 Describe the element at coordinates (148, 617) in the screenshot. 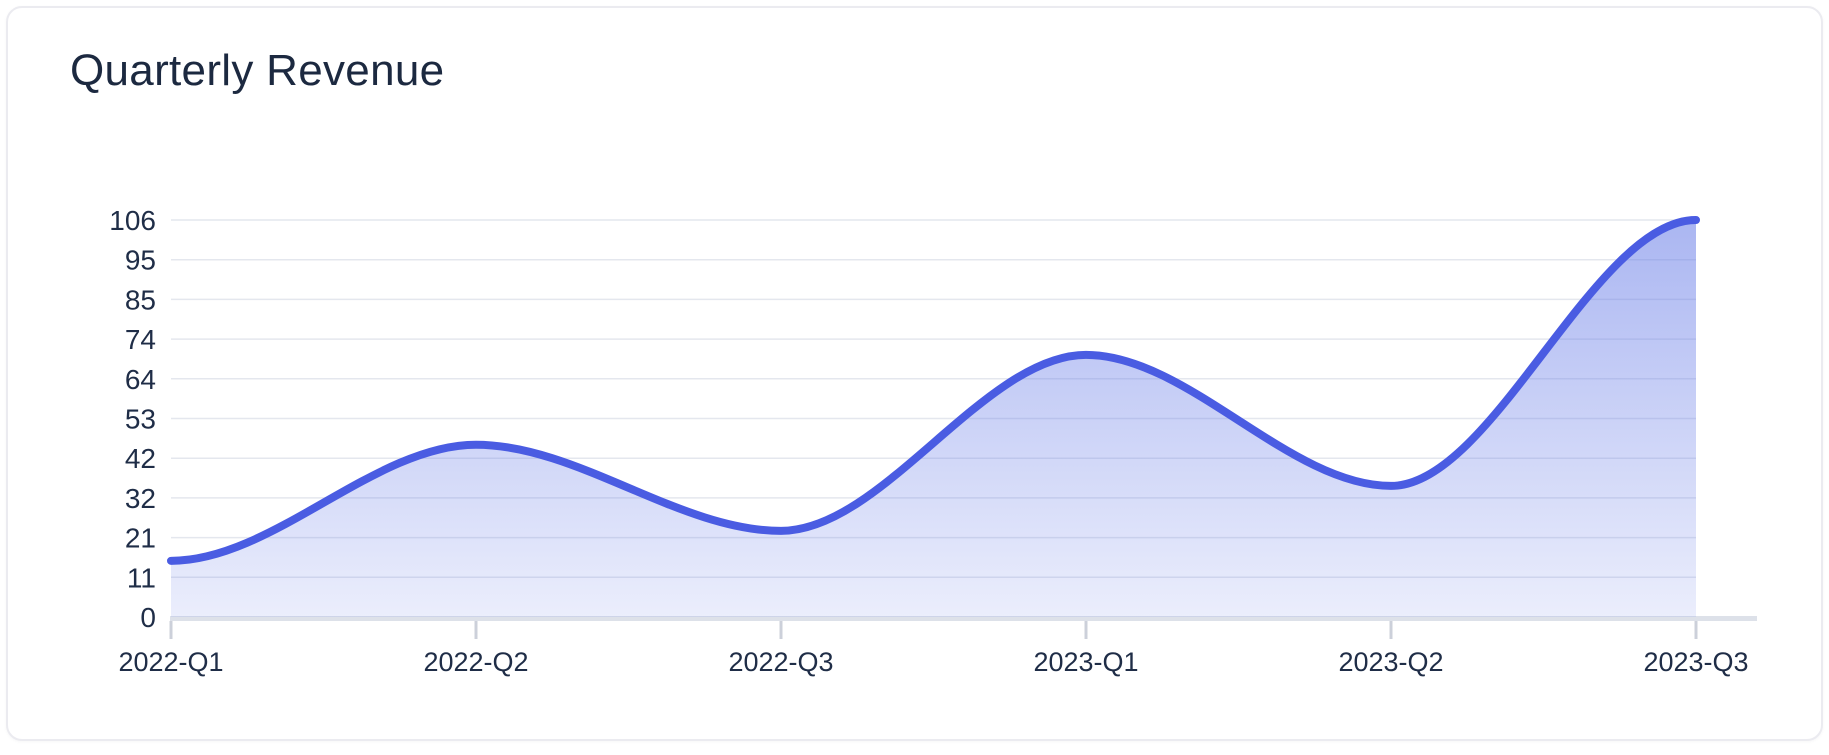

I see `y-axis-label: 0` at that location.